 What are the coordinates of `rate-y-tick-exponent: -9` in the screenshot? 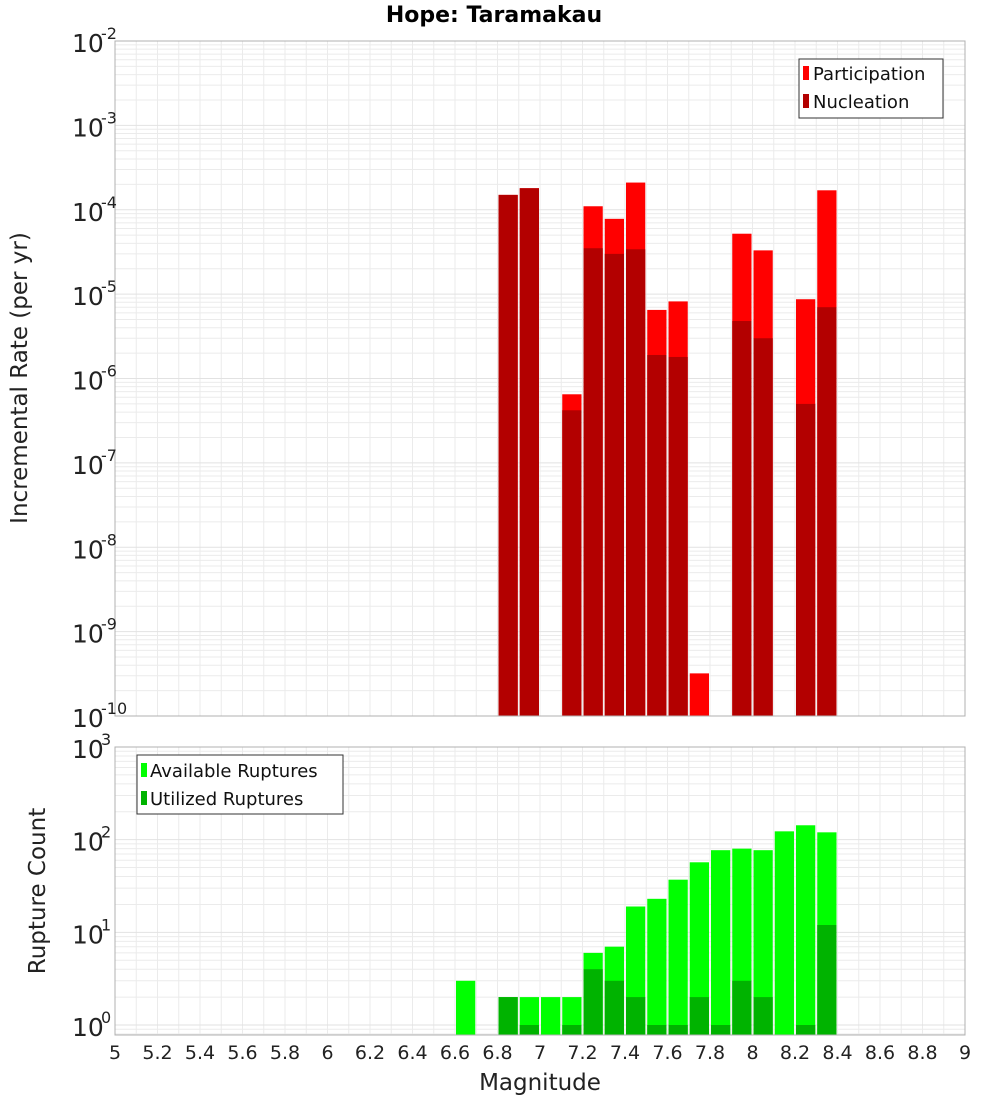 It's located at (109, 624).